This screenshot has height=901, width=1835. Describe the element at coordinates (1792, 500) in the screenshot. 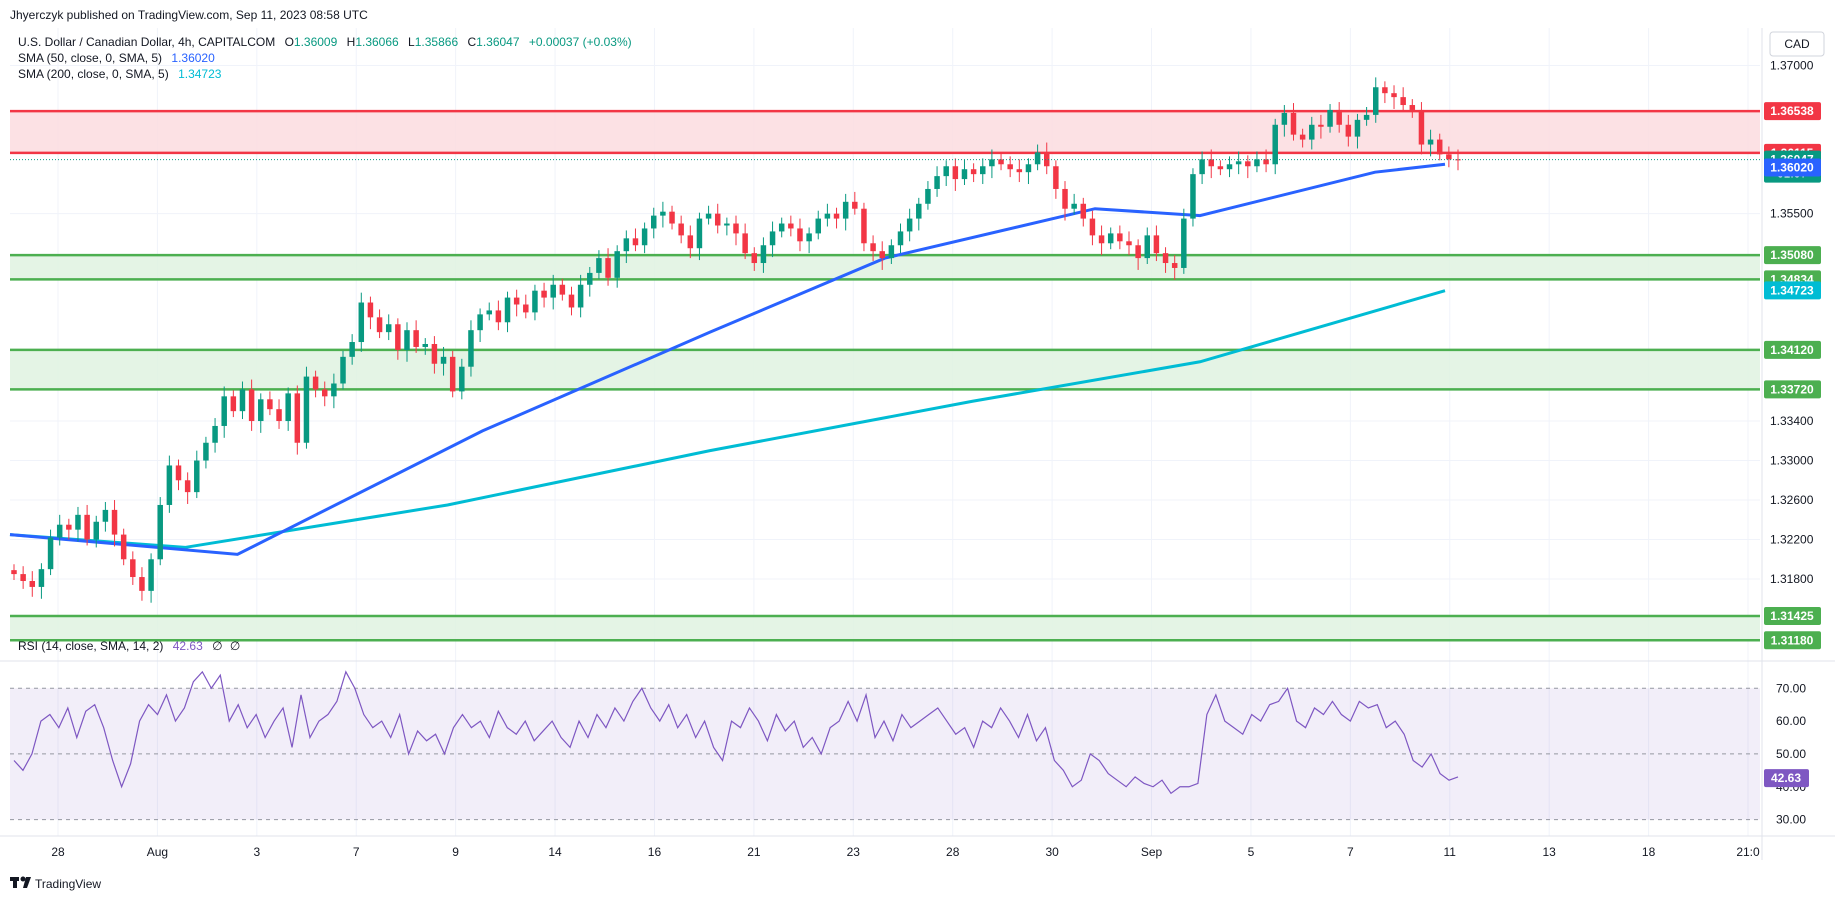

I see `price-tick-label-4: 1.32600` at that location.